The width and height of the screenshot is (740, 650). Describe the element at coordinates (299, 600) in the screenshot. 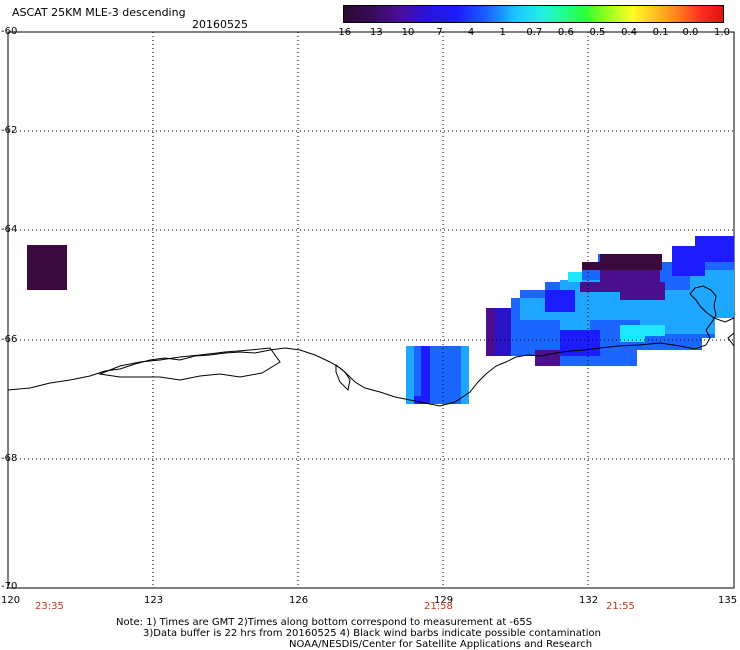

I see `x-tick-label: 126` at that location.